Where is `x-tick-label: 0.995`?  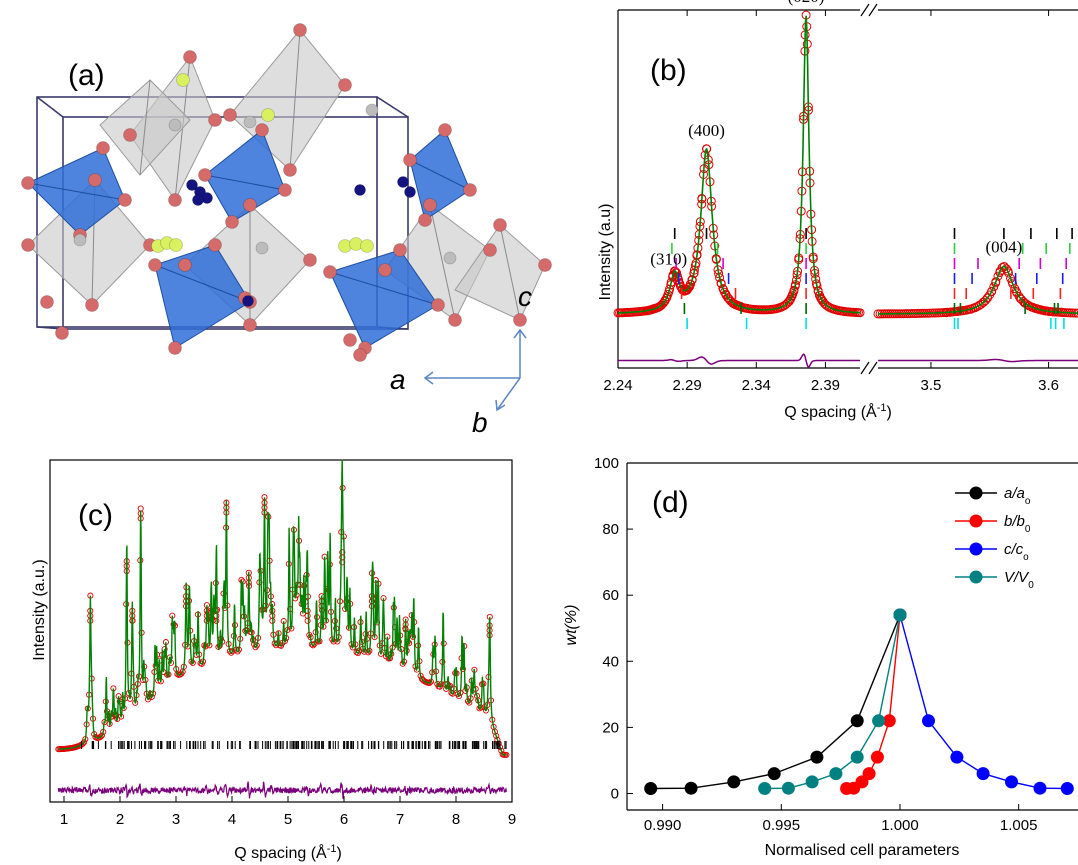
x-tick-label: 0.995 is located at coordinates (782, 825).